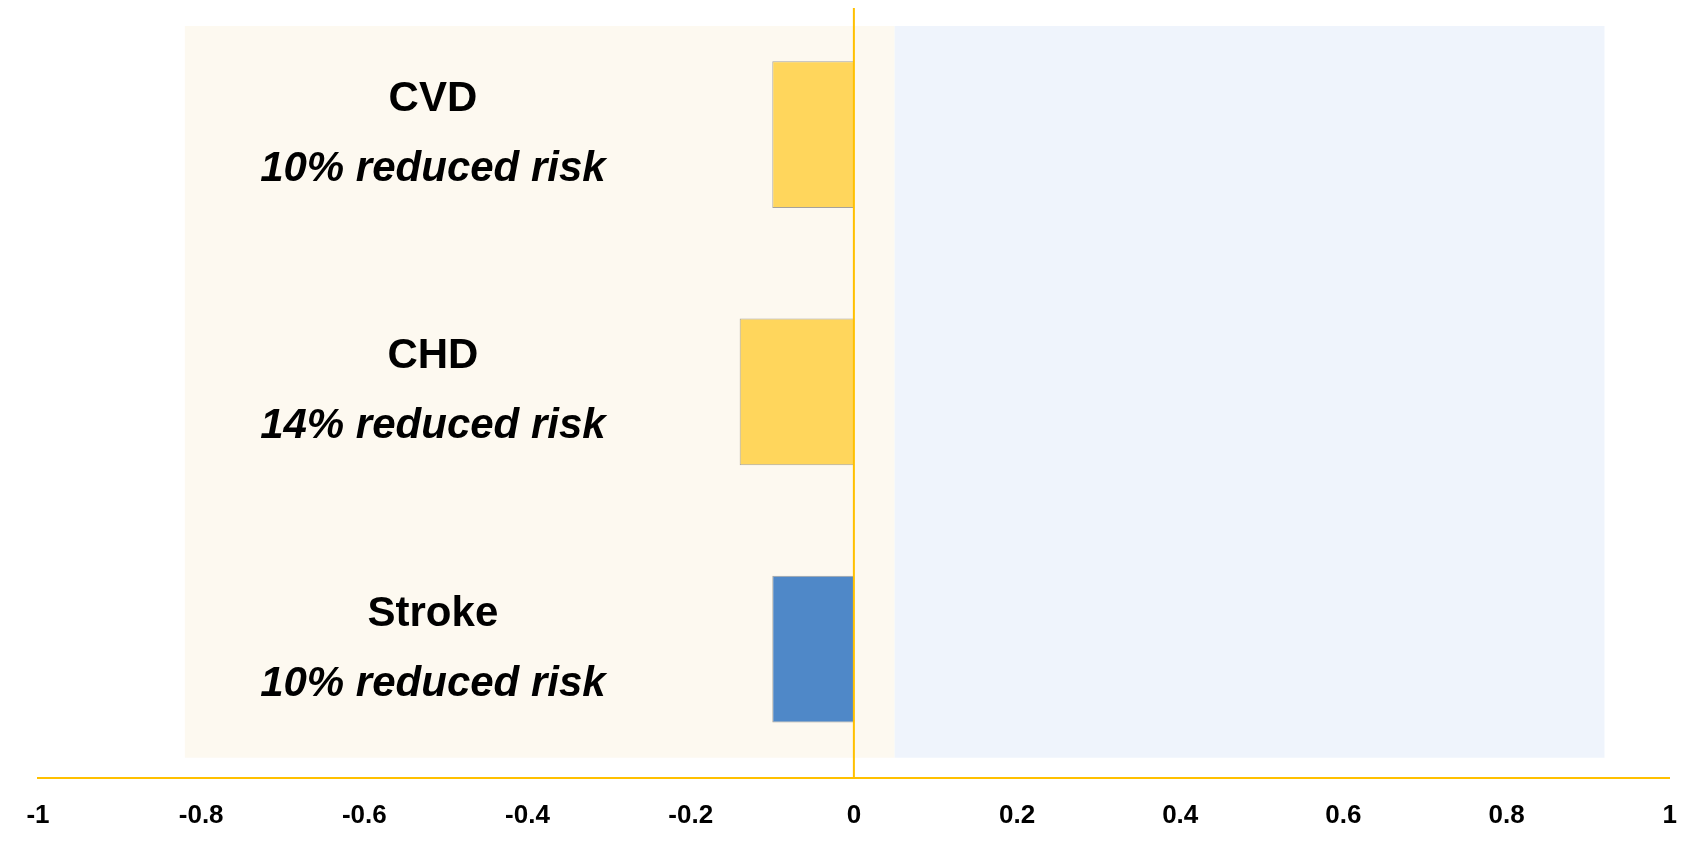 The image size is (1699, 857). I want to click on y-tick-label: CVD, so click(433, 97).